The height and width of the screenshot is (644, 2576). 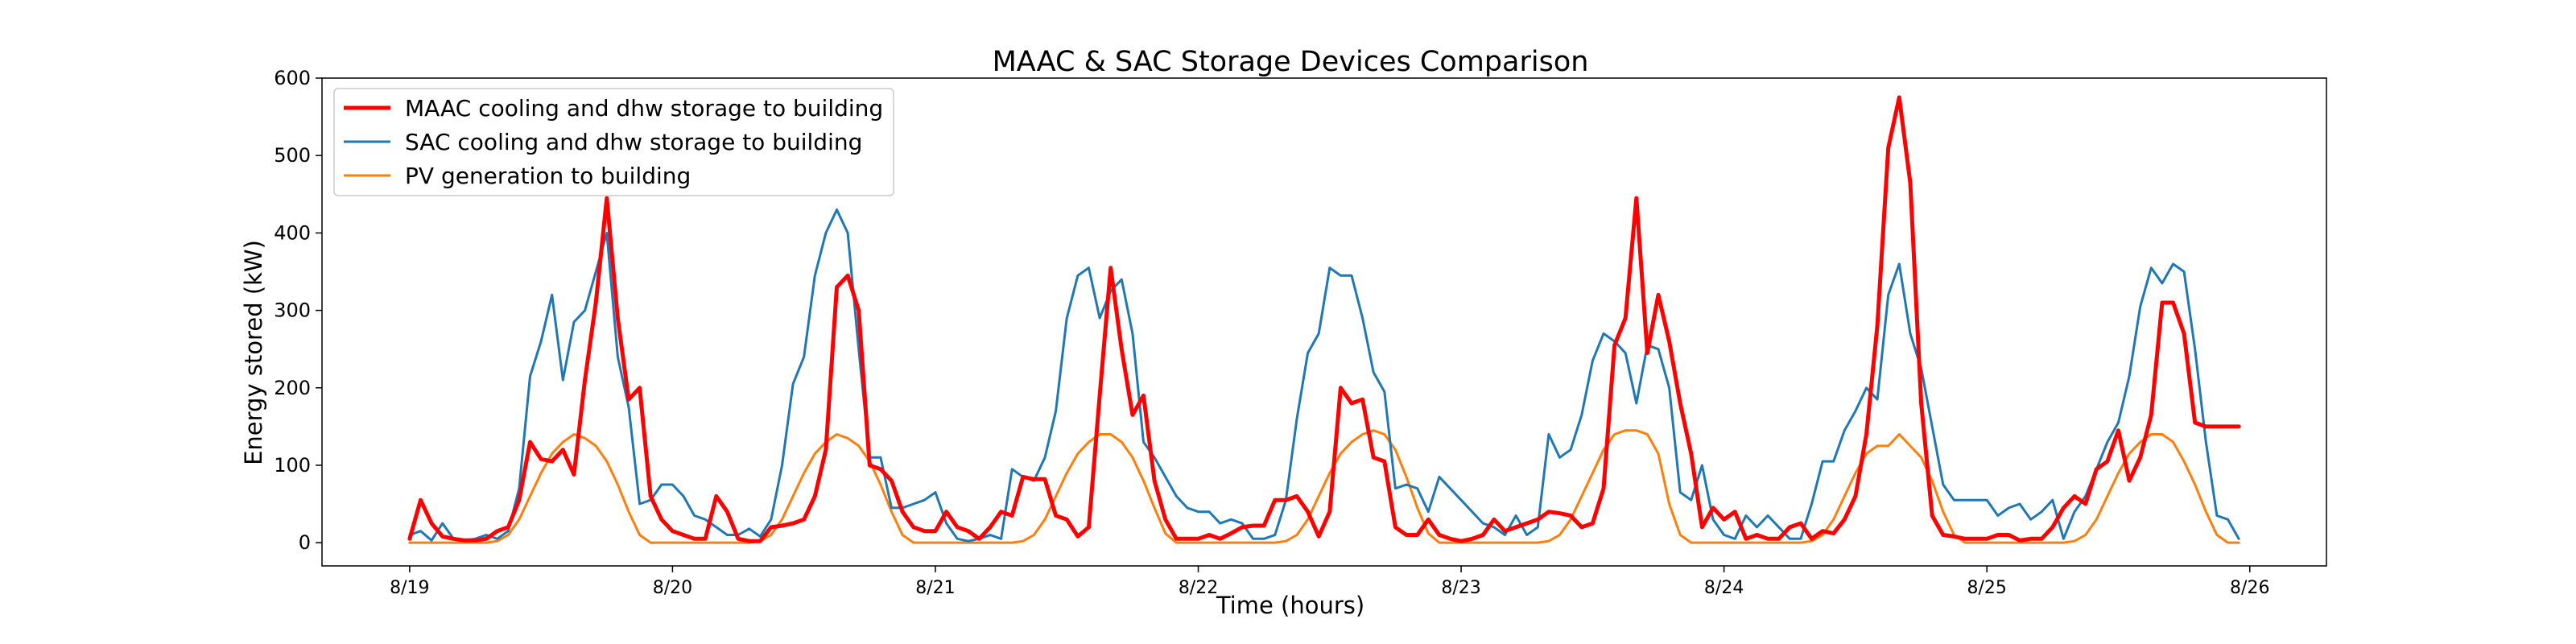 What do you see at coordinates (1724, 588) in the screenshot?
I see `x-tick-label: 8/24` at bounding box center [1724, 588].